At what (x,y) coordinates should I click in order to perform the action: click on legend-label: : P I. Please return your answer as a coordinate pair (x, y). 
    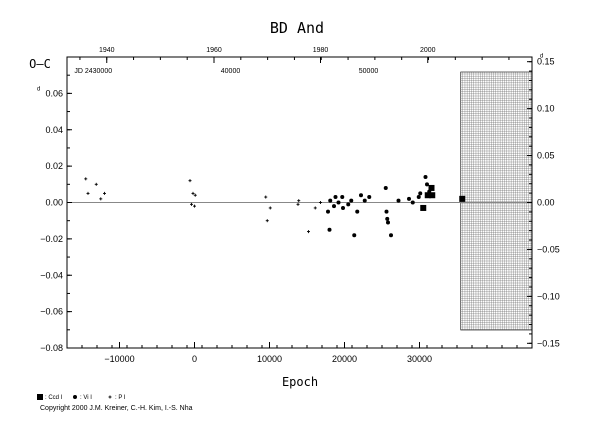
    Looking at the image, I should click on (120, 398).